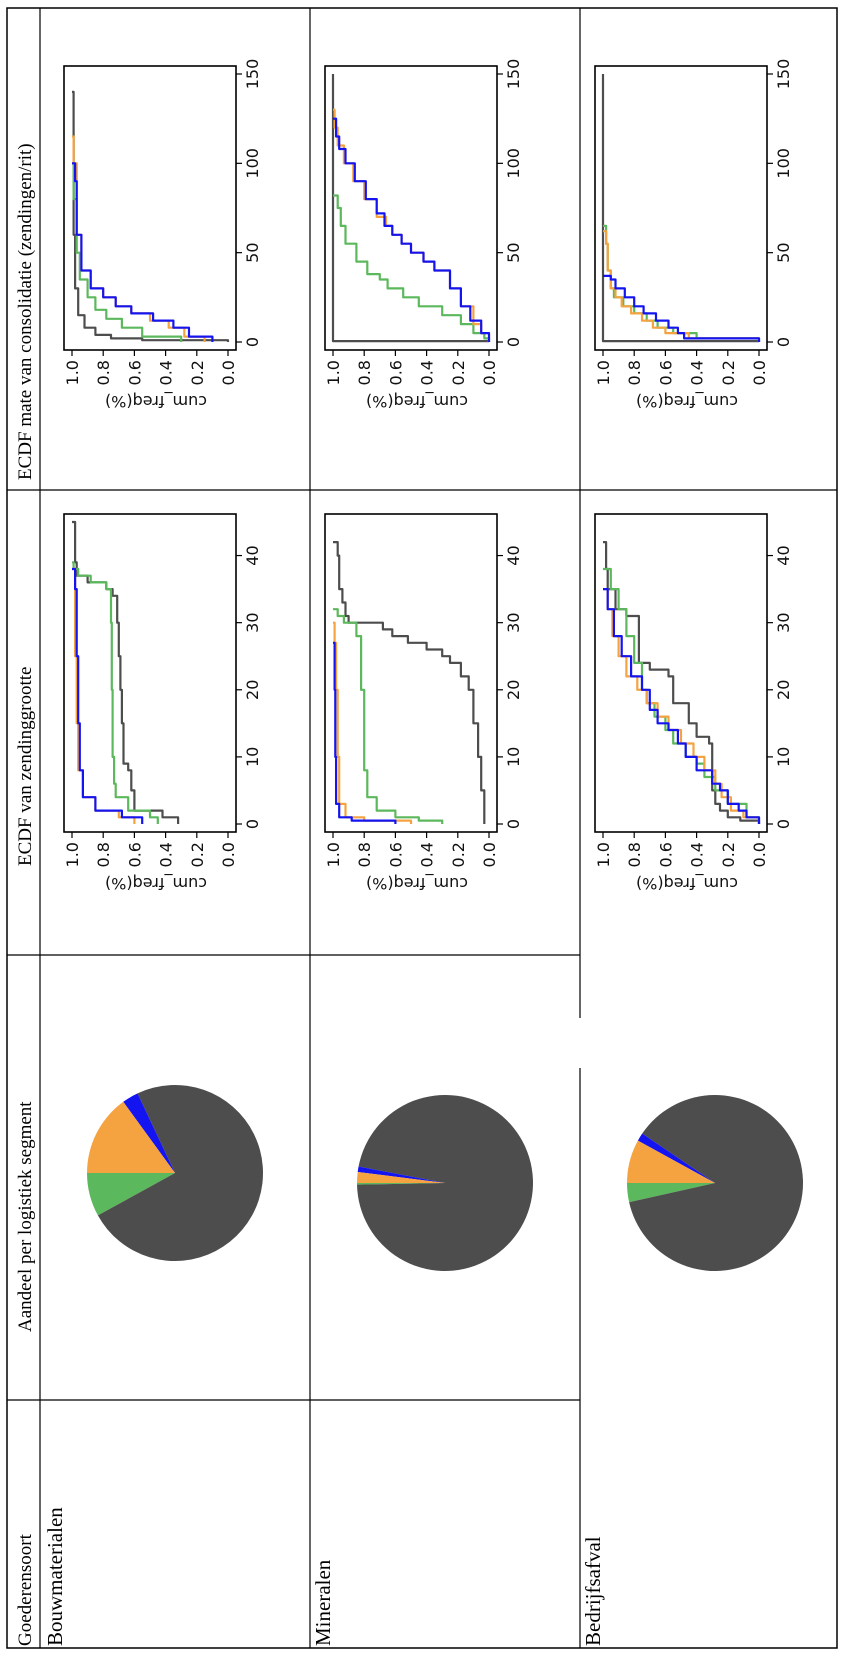  I want to click on ecdf-bedrijfsafval-5: 0.0 0.2 0.4 0.6 0.8 1.0 0 50 100 150 cum_freq(%), so click(693, 235).